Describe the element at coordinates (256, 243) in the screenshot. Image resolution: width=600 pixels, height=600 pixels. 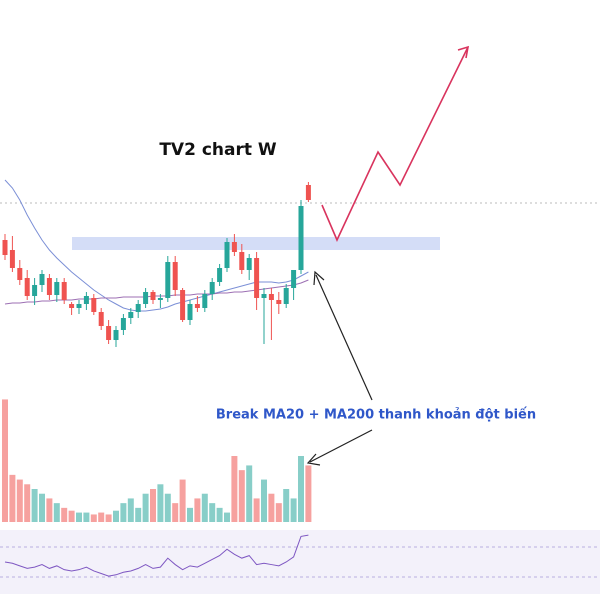
I see `resistance-zone` at that location.